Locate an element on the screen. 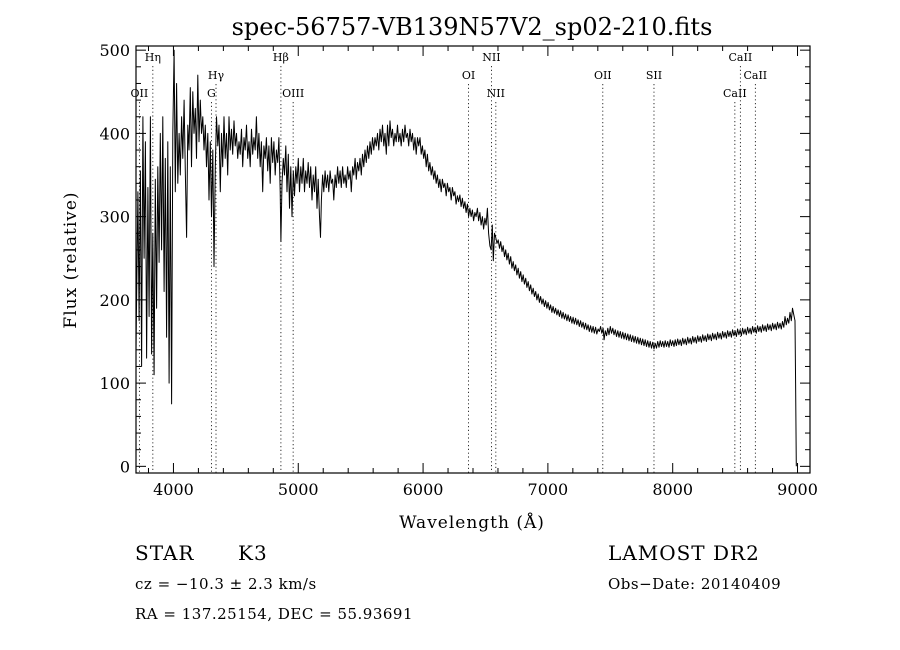  x-tick-label-2: 6000 is located at coordinates (423, 489).